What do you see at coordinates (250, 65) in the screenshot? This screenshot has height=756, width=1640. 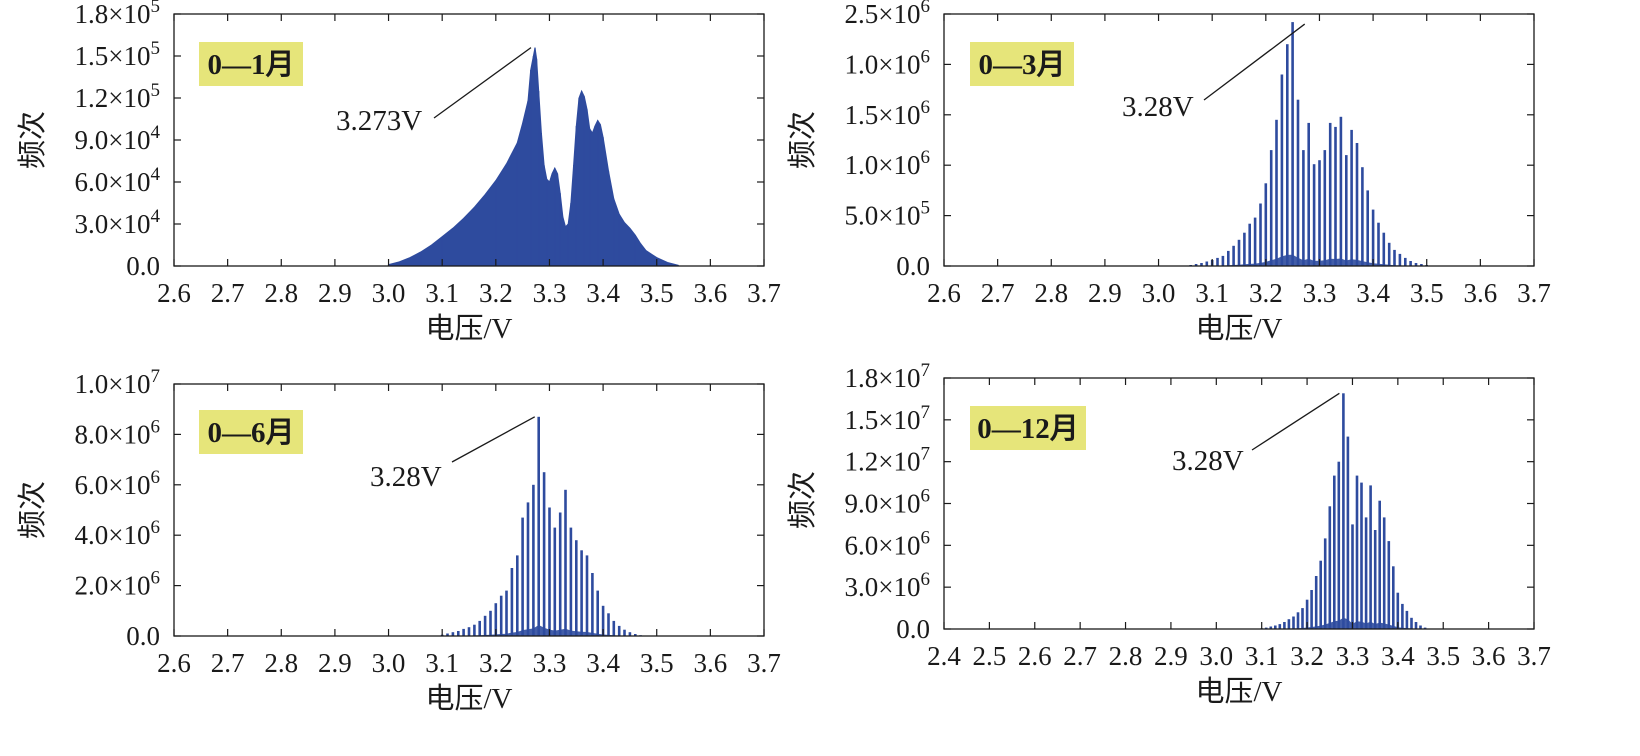 I see `period-label: 0—1月` at bounding box center [250, 65].